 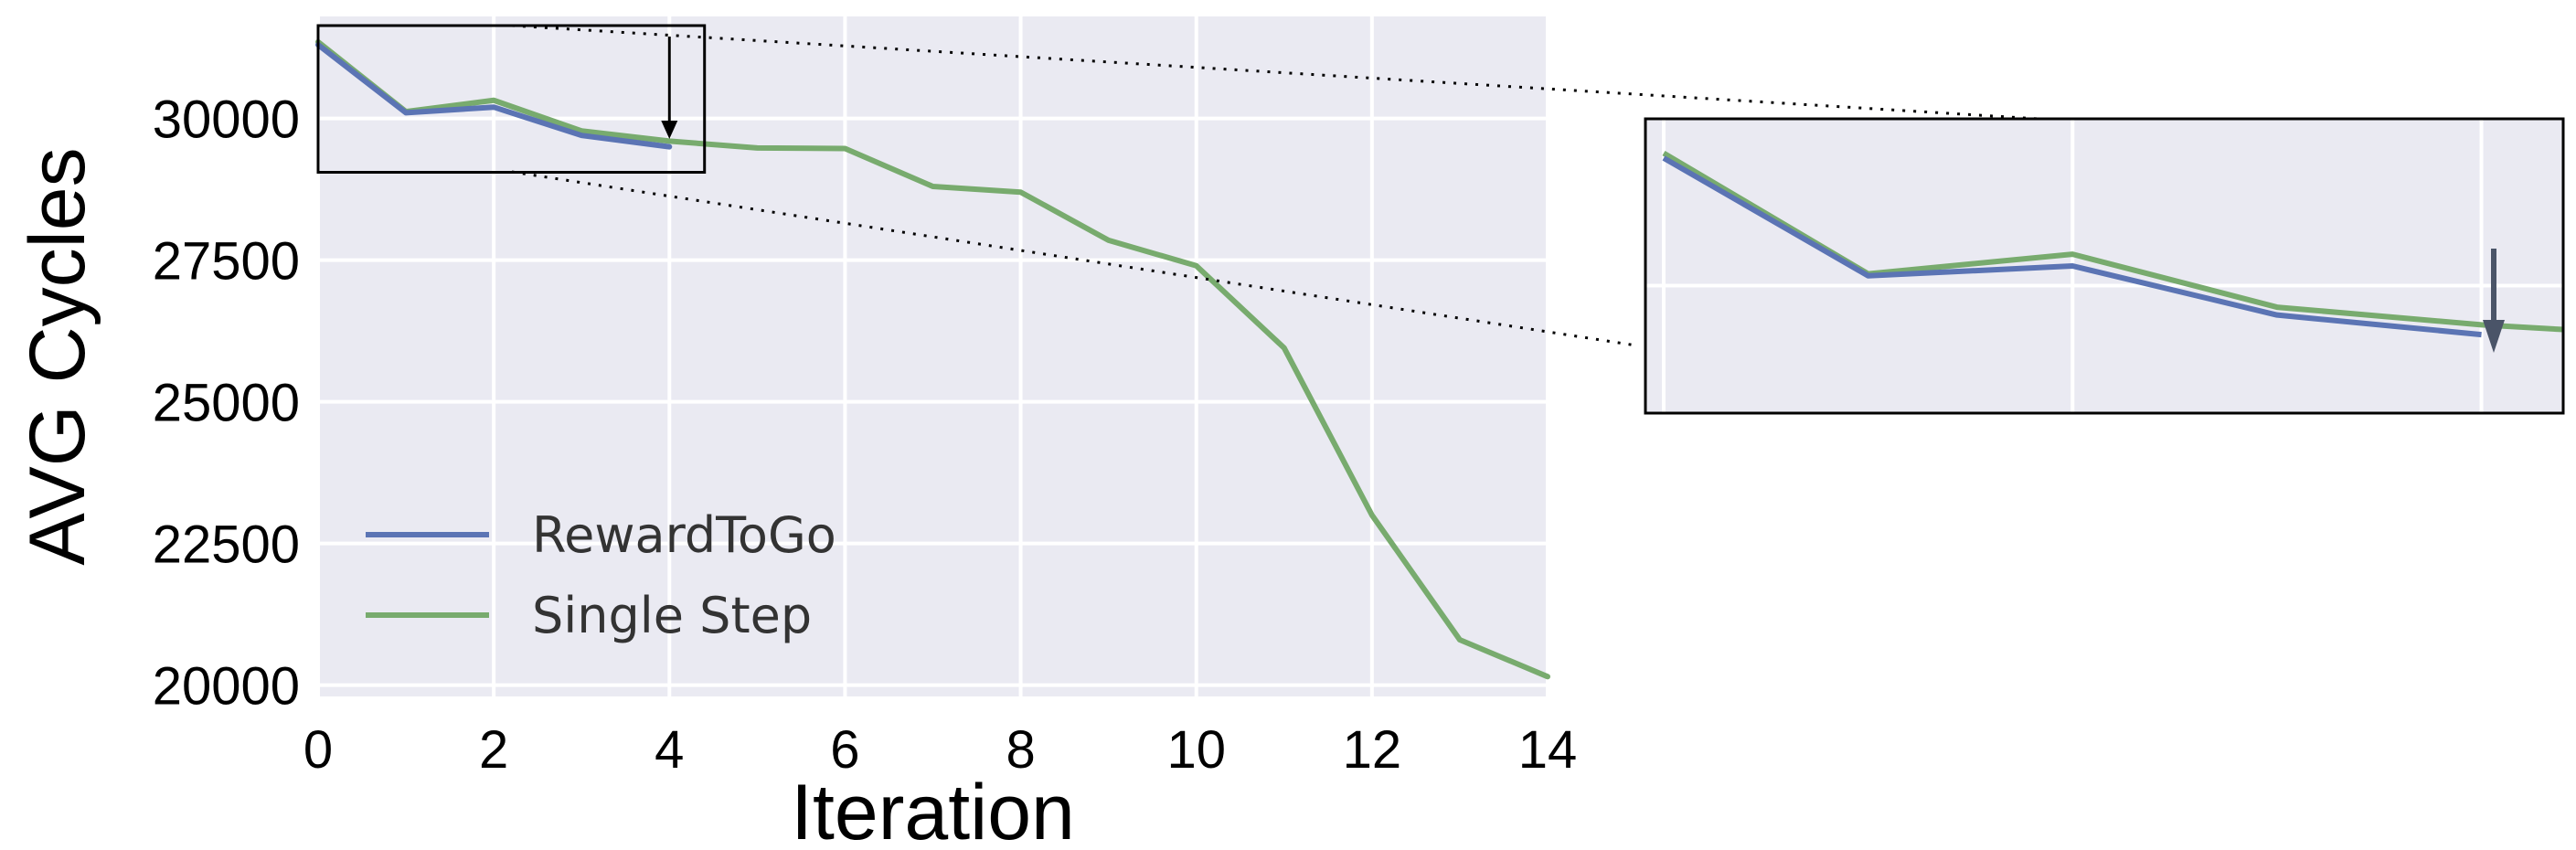 What do you see at coordinates (1275, 72) in the screenshot?
I see `connector-line-top` at bounding box center [1275, 72].